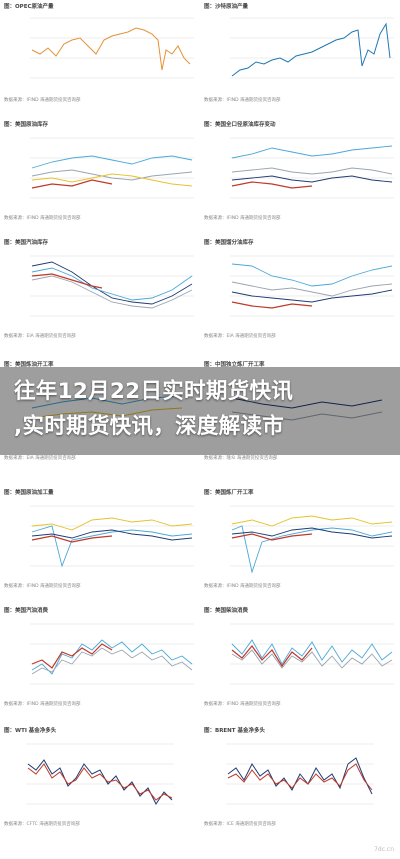 Image resolution: width=400 pixels, height=859 pixels. Describe the element at coordinates (42, 824) in the screenshot. I see `panel-source: 数据来源：CFTC 海通期货投资咨询部` at that location.